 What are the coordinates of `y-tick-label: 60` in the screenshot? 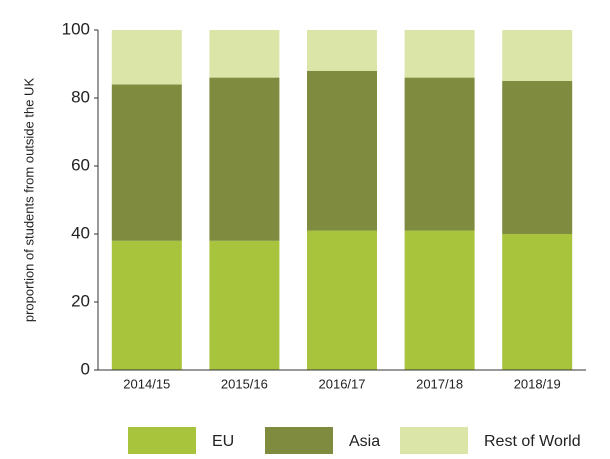 It's located at (80, 164).